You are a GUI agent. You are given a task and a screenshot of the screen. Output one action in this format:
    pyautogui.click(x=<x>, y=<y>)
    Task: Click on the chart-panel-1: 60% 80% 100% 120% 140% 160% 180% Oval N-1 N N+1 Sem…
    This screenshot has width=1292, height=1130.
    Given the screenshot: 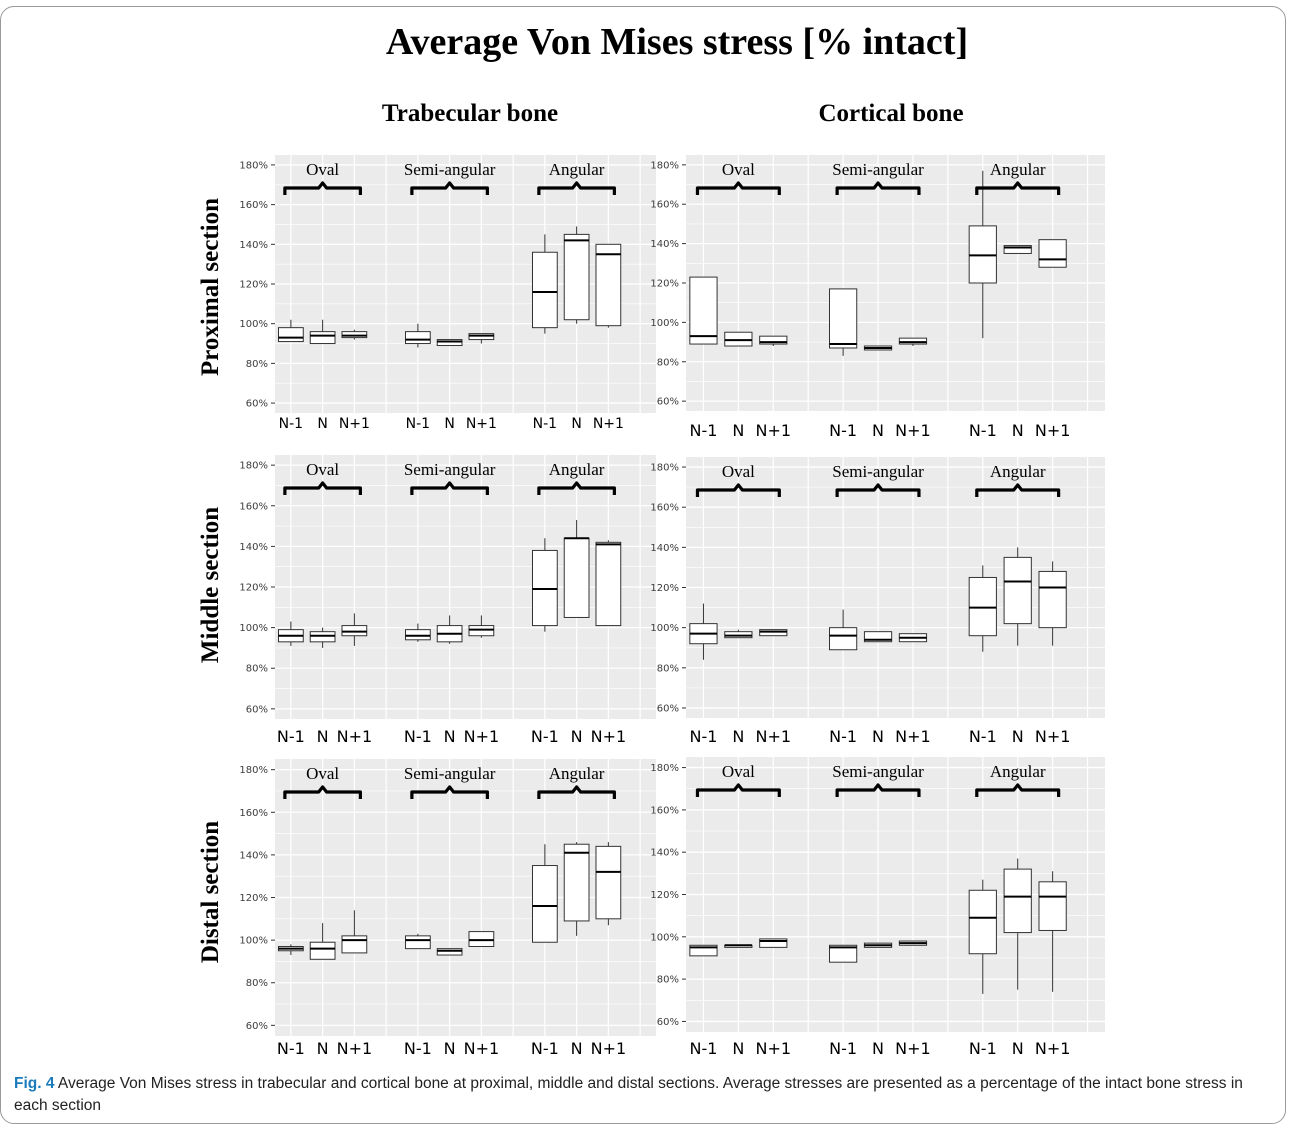 What is the action you would take?
    pyautogui.click(x=447, y=293)
    